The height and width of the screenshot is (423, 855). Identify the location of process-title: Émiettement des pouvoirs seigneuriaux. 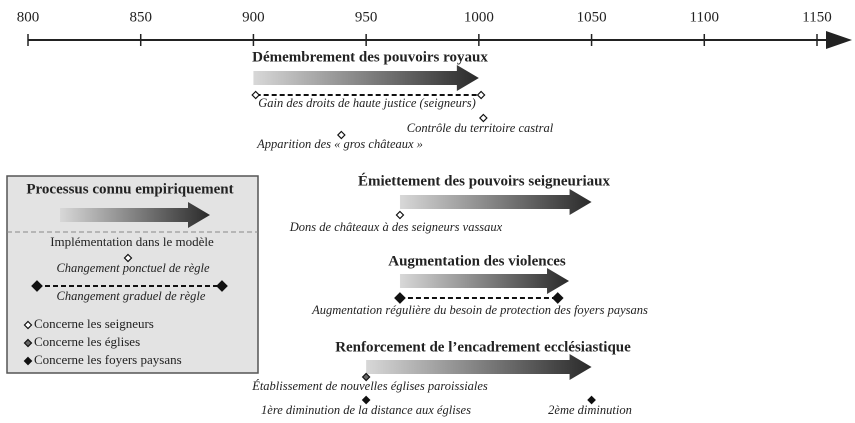
(484, 180).